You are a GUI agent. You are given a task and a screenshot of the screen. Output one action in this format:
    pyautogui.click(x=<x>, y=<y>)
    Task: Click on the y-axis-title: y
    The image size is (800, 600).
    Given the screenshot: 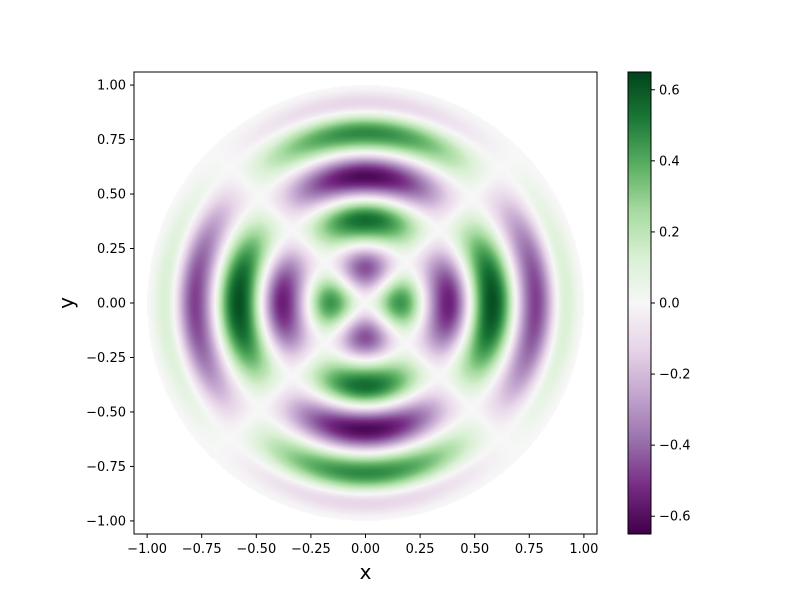 What is the action you would take?
    pyautogui.click(x=66, y=303)
    